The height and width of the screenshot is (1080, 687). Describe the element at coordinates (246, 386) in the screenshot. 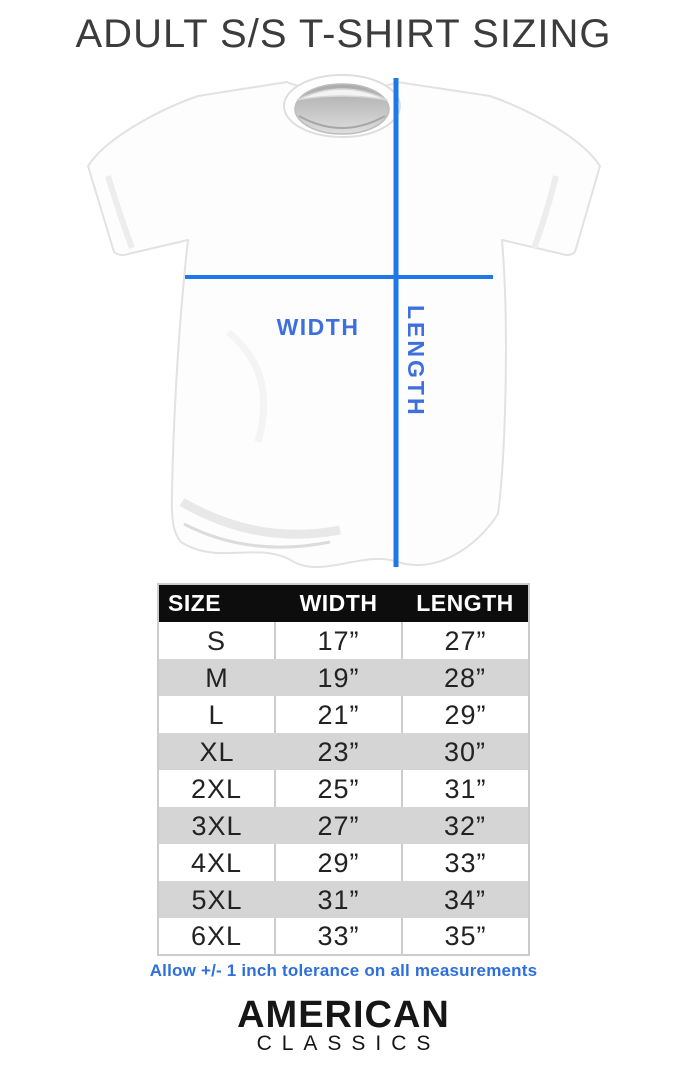

I see `body-wrinkle` at that location.